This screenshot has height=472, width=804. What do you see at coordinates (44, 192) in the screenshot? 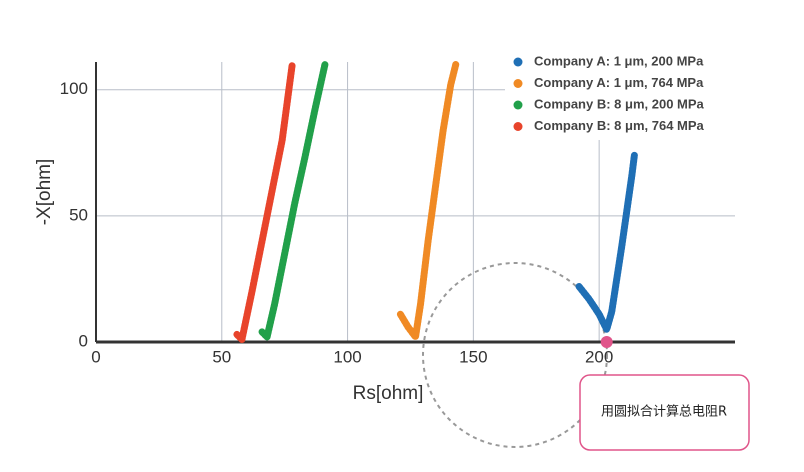
I see `y-axis-label: -X[ohm]` at bounding box center [44, 192].